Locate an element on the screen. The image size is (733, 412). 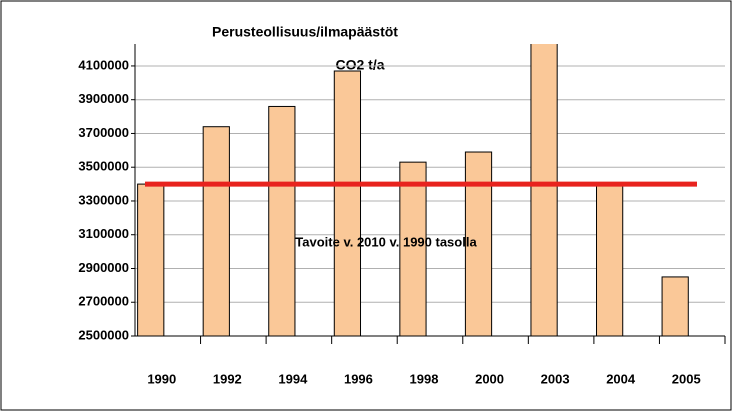
reference-label: Tavoite v. 2010 v. 1990 tasolla is located at coordinates (386, 241).